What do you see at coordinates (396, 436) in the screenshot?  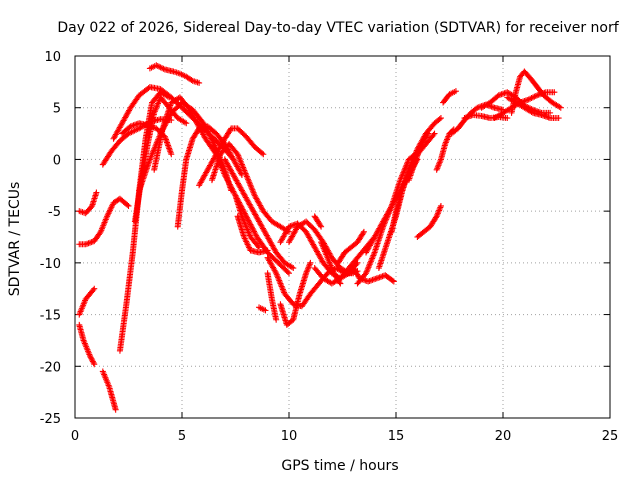 I see `x-tick-label: 15` at bounding box center [396, 436].